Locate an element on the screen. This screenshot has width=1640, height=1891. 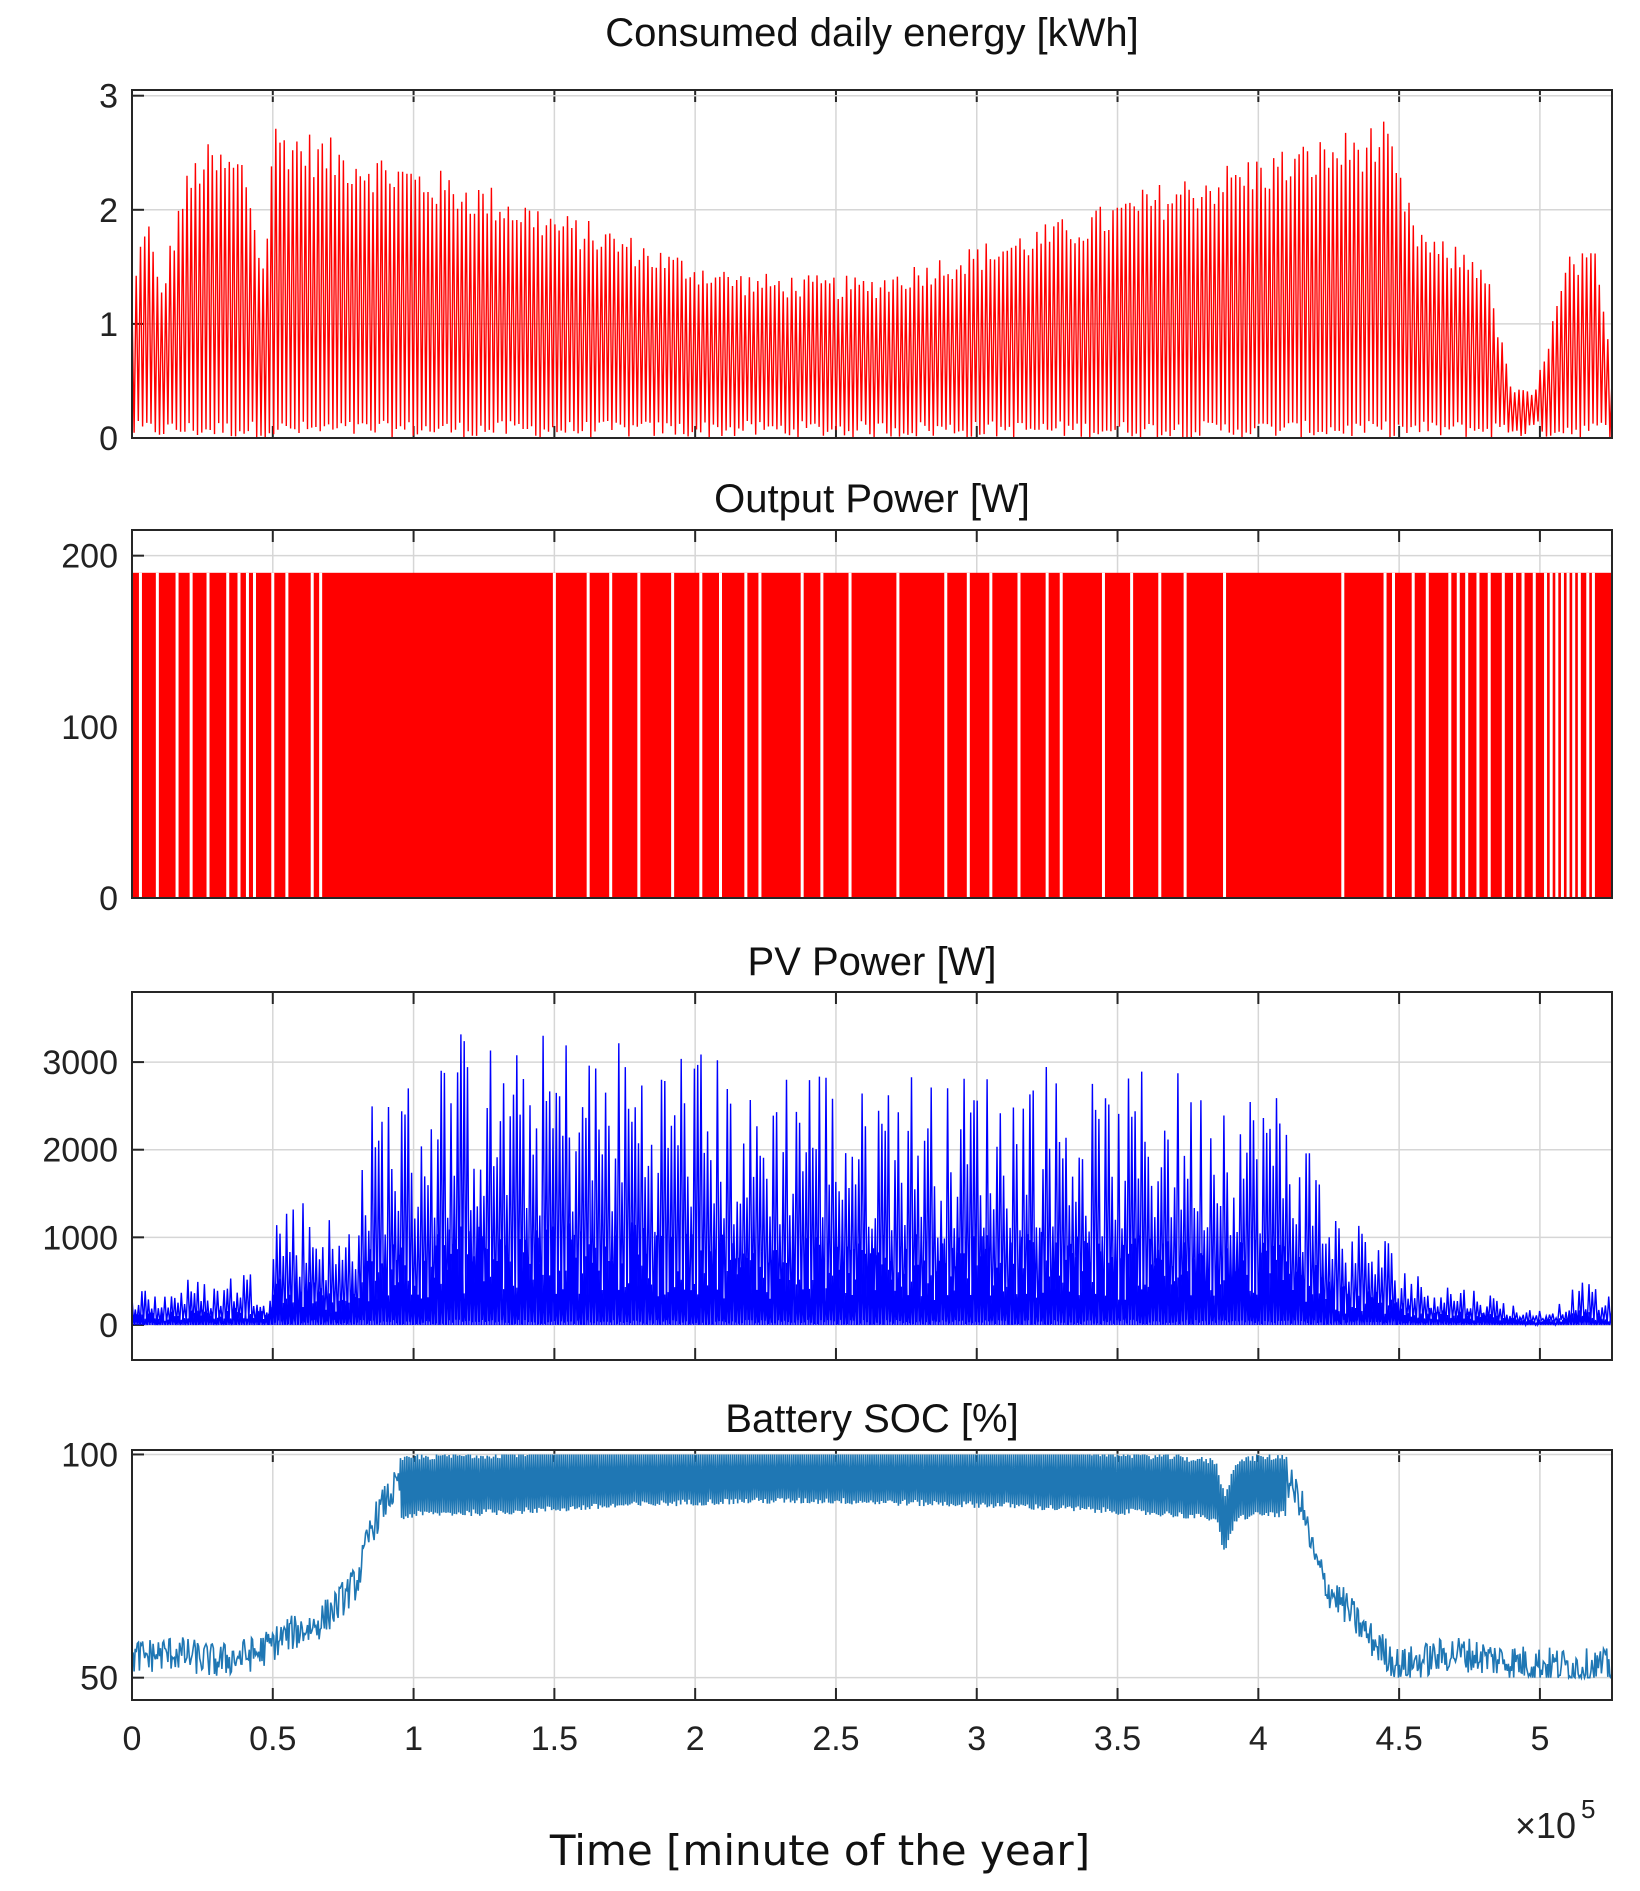
plot-area is located at coordinates (872, 1575).